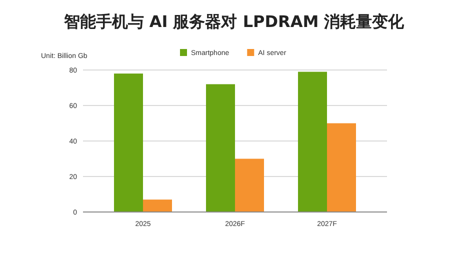 The image size is (468, 264). I want to click on chart-title: 智能手机与 AI 服务器对 LPDRAM 消耗量变化, so click(234, 21).